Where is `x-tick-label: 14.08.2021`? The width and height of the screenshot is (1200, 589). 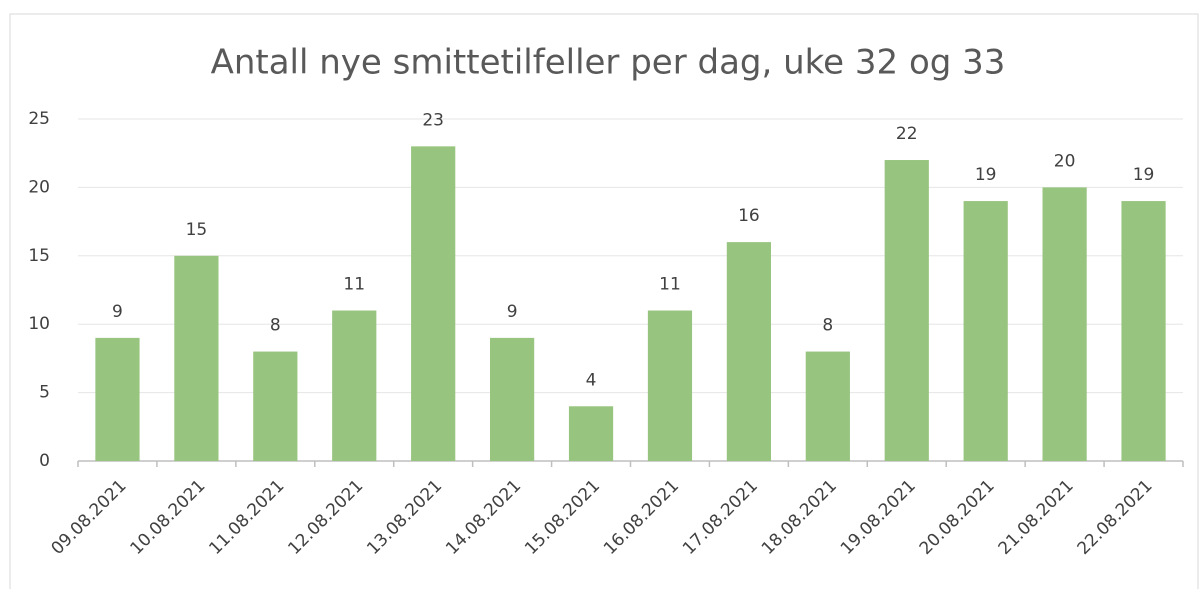 x-tick-label: 14.08.2021 is located at coordinates (483, 517).